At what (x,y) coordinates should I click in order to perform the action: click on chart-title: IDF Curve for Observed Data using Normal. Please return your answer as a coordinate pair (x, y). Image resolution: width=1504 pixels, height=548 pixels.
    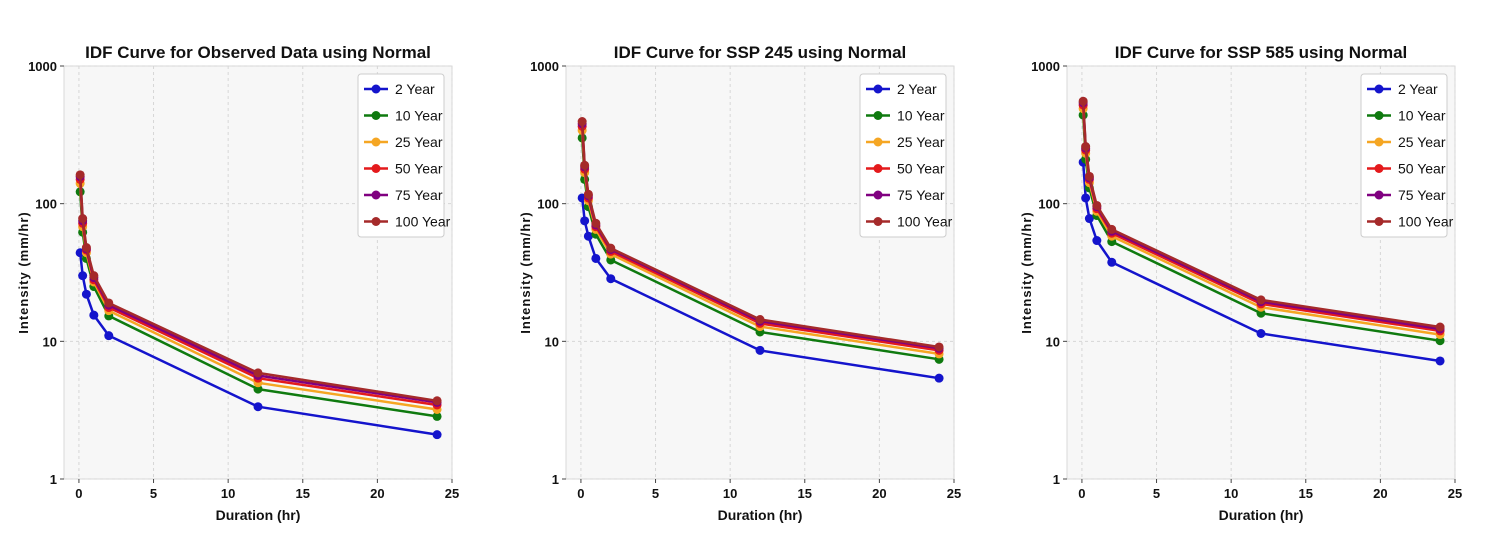
    Looking at the image, I should click on (258, 52).